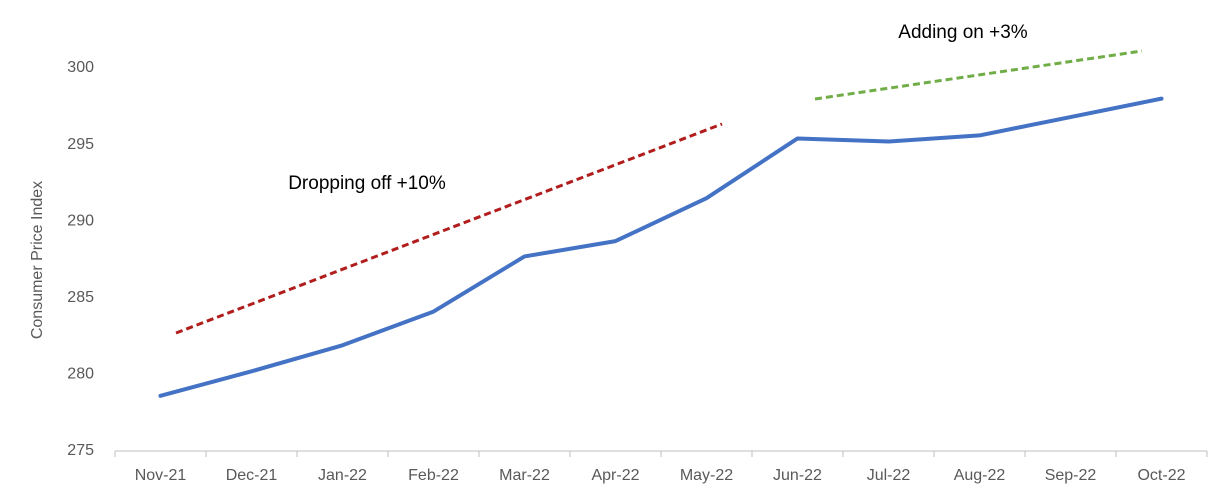  What do you see at coordinates (615, 475) in the screenshot?
I see `x-tick-label: Apr-22` at bounding box center [615, 475].